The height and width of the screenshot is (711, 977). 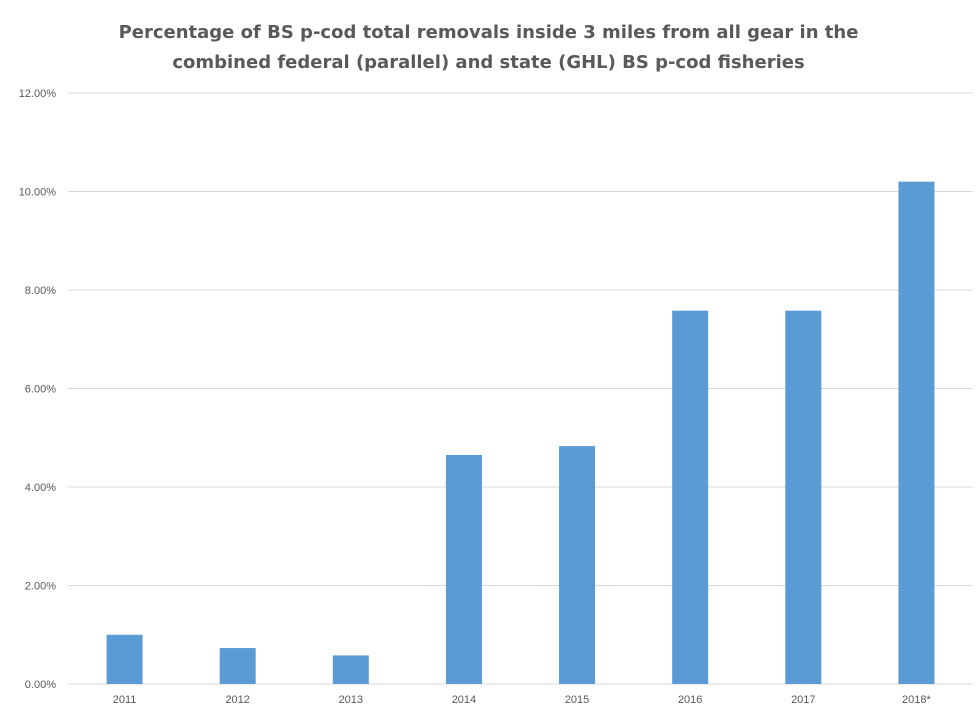 I want to click on x-tick-label: 2011, so click(x=125, y=700).